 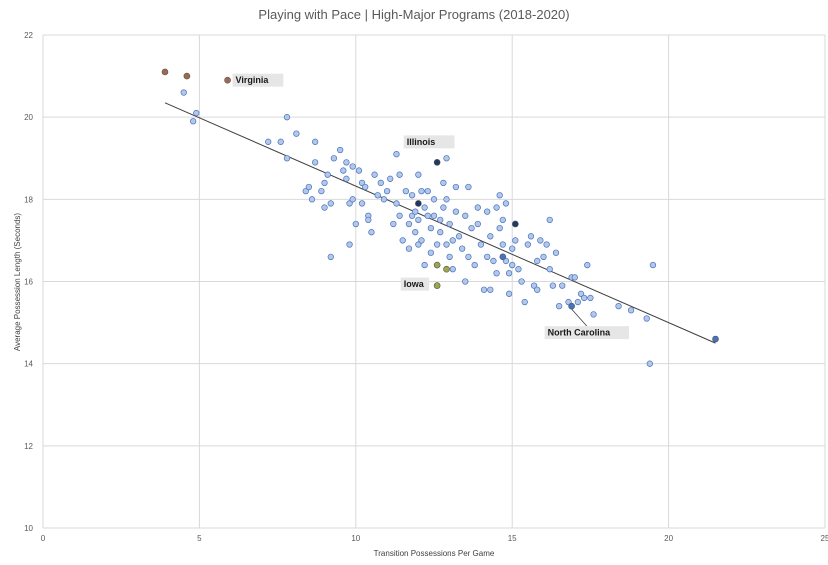 I want to click on annotation-north-carolina: North Carolina, so click(x=587, y=324).